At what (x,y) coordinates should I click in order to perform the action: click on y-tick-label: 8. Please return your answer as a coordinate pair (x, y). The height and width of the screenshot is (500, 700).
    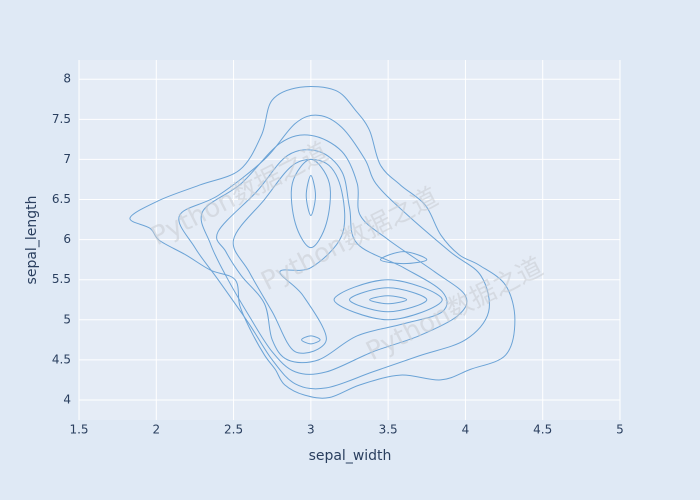
    Looking at the image, I should click on (67, 79).